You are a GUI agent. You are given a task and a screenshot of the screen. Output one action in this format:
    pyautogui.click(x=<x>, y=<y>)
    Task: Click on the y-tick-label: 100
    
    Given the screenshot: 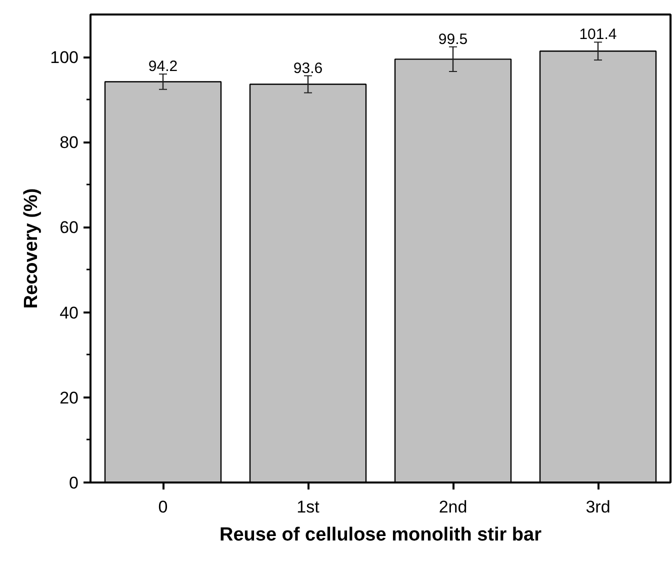 What is the action you would take?
    pyautogui.click(x=64, y=58)
    